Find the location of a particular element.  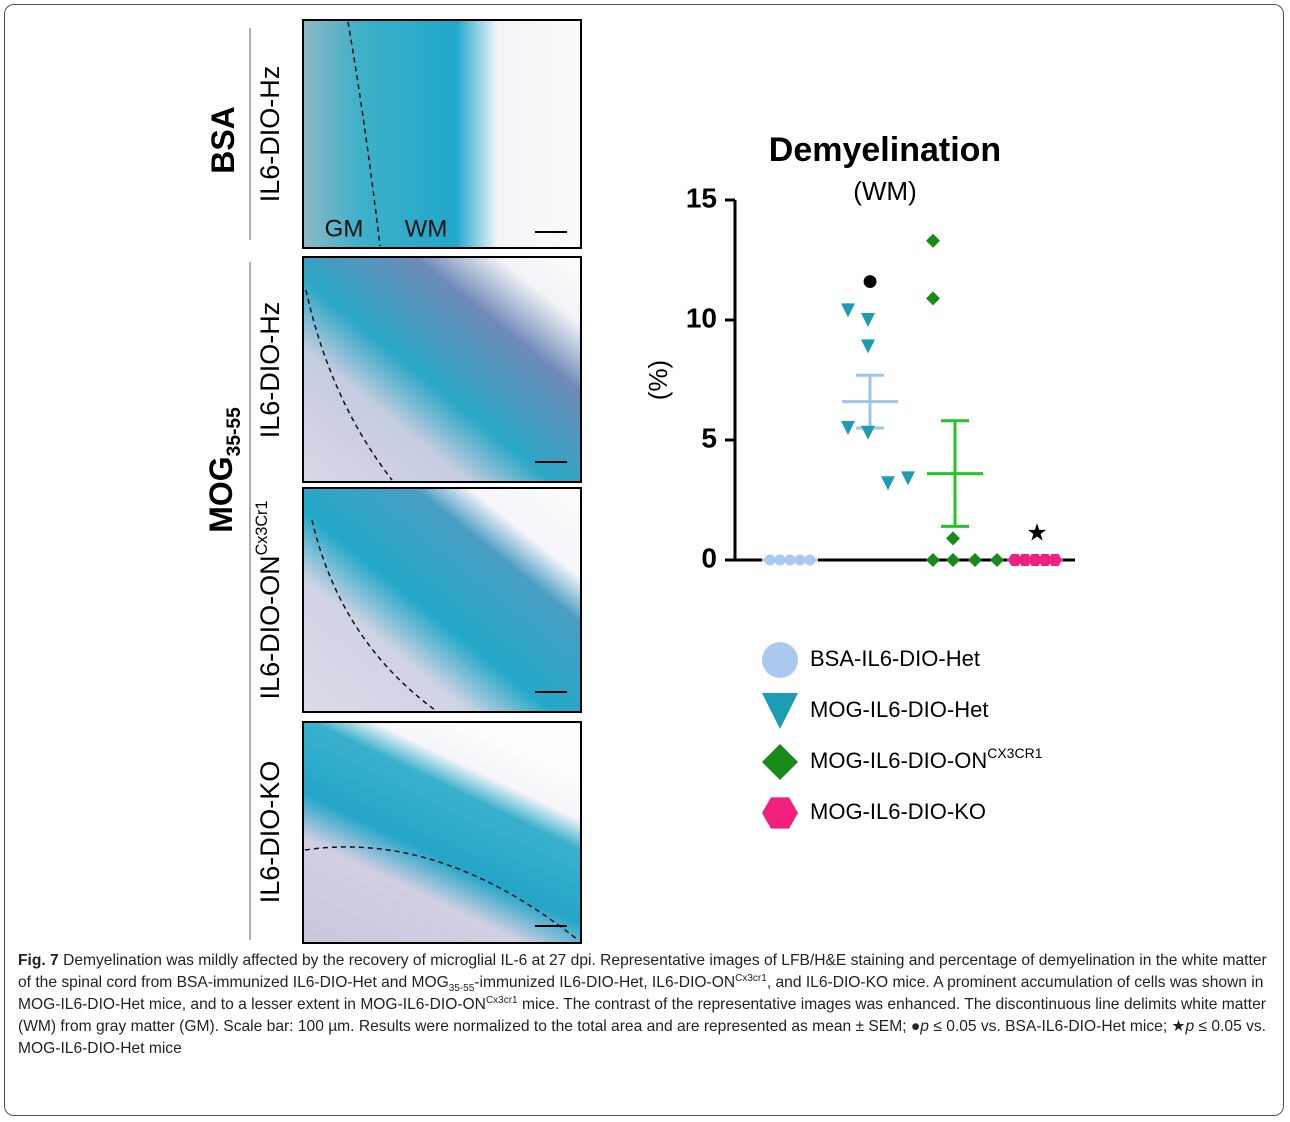

row-label-text: IL6-DIO-KO is located at coordinates (270, 832).